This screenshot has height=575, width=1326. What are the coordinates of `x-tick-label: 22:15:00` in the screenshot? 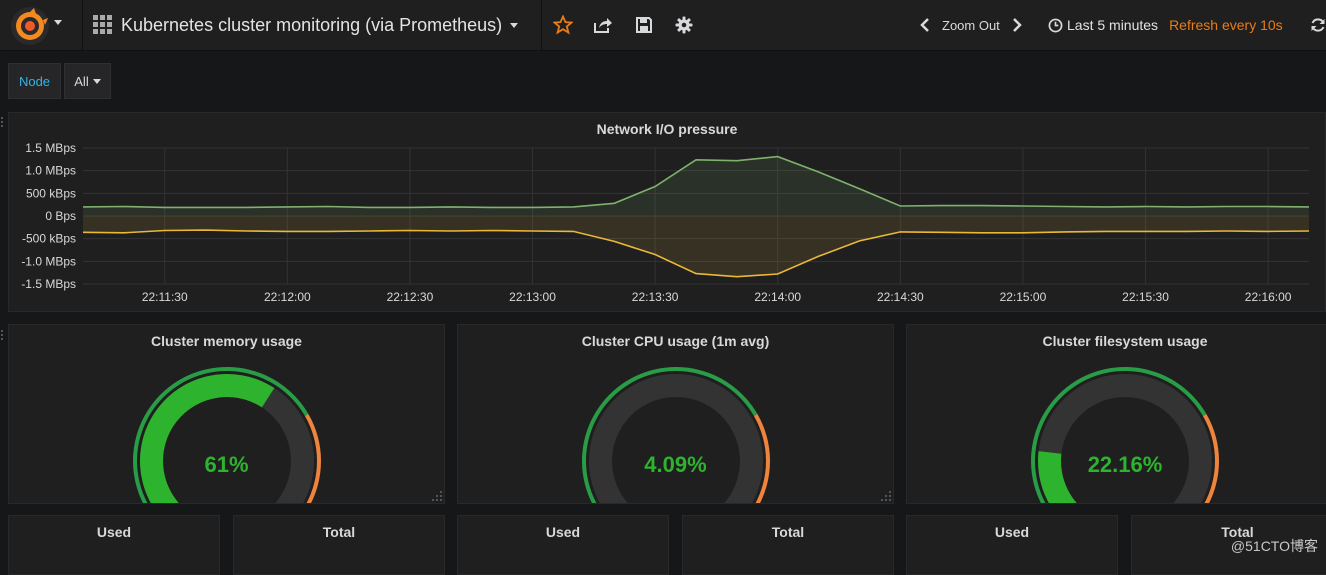 It's located at (1023, 297).